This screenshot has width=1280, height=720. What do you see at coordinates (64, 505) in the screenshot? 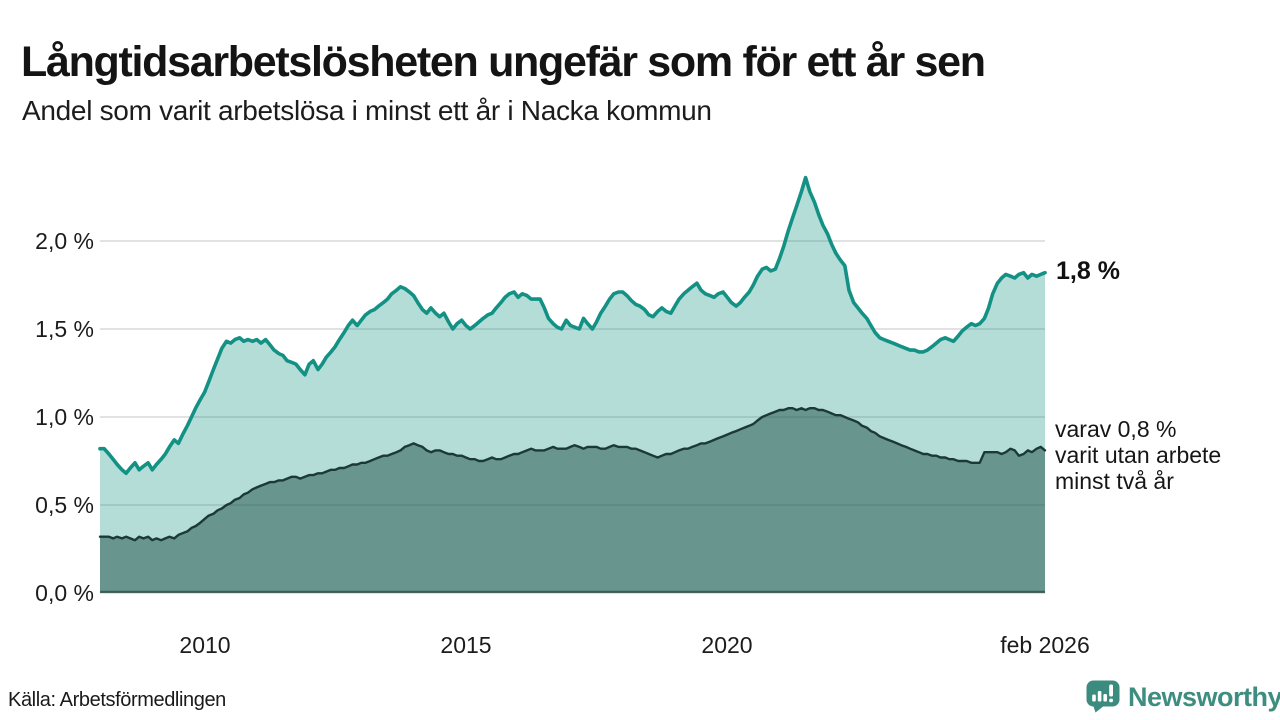
I see `y-tick-label: 0,5 %` at bounding box center [64, 505].